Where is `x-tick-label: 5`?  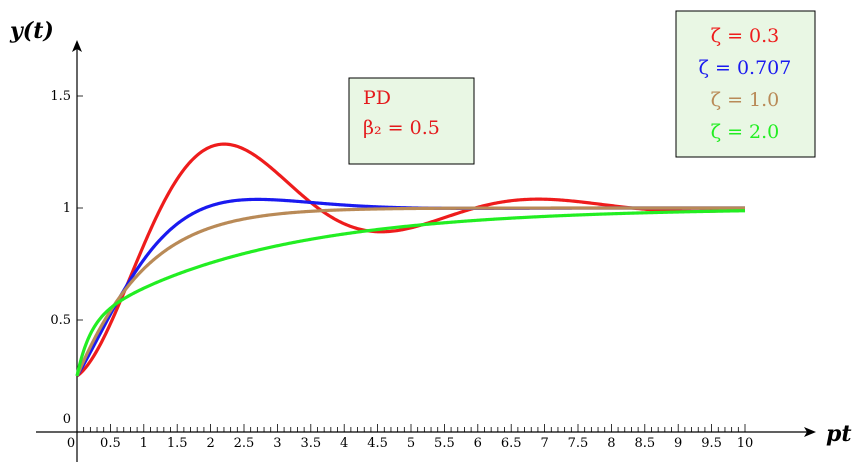
x-tick-label: 5 is located at coordinates (411, 443).